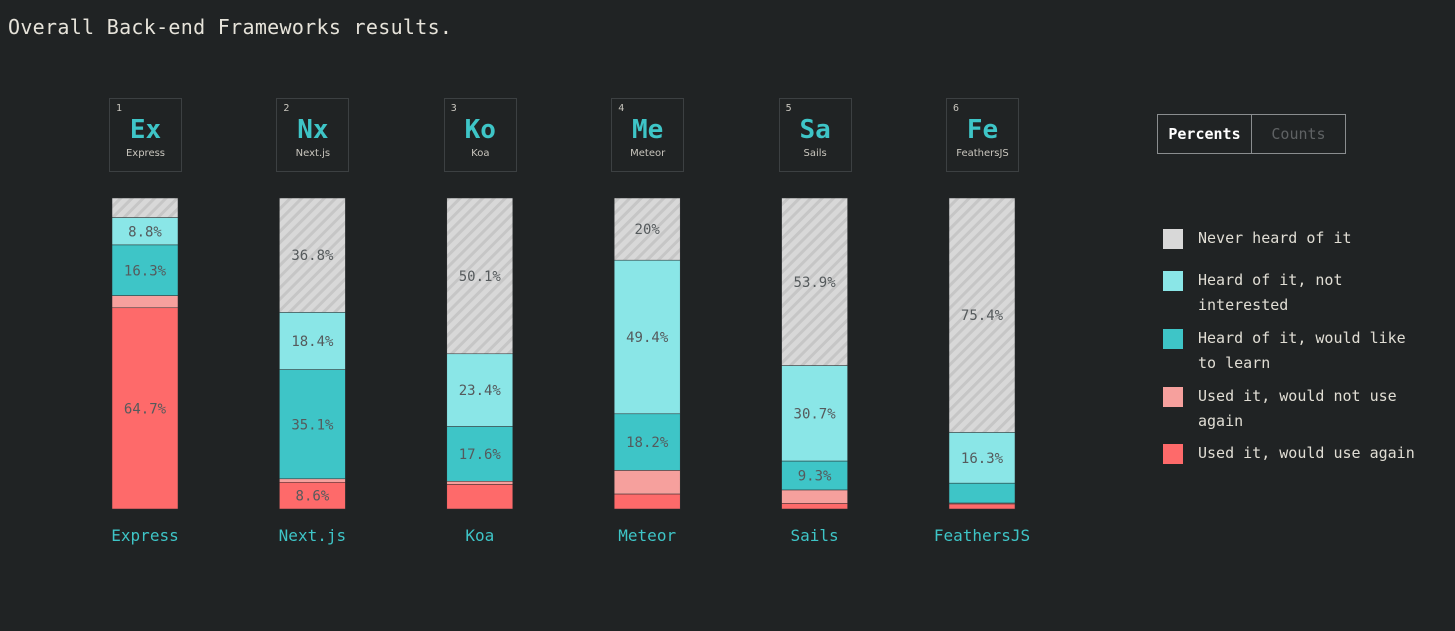 This screenshot has width=1455, height=631. I want to click on page-title: Overall Back-end Frameworks results., so click(230, 27).